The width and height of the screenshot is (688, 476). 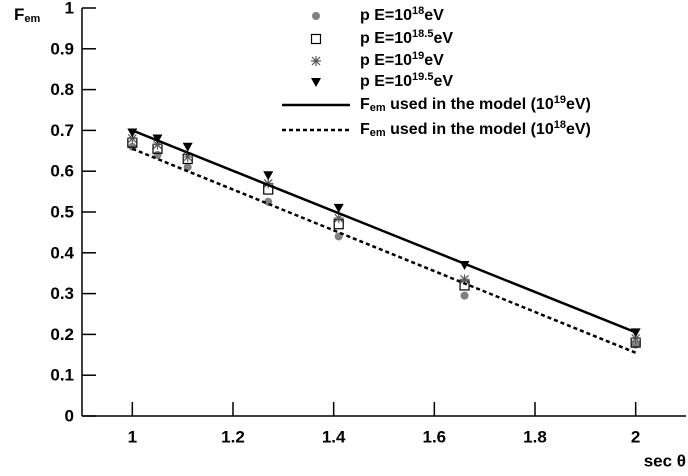 What do you see at coordinates (62, 375) in the screenshot?
I see `y-tick-label: 0.1` at bounding box center [62, 375].